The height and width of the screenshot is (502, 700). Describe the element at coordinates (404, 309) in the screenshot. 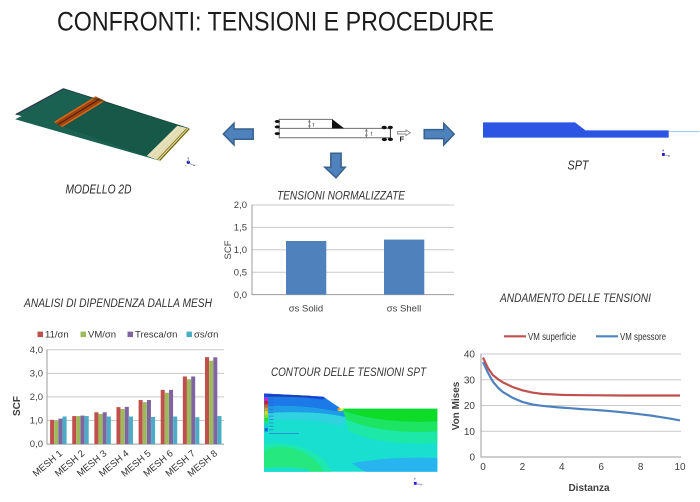

I see `svg-text: σs Shell` at that location.